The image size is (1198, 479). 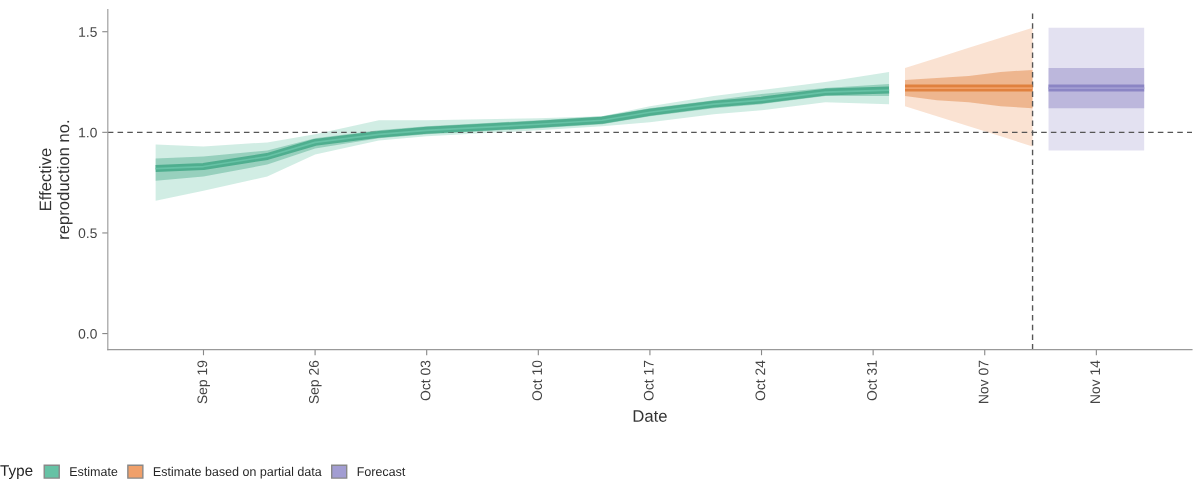 I want to click on x-tick-label: Oct 03, so click(x=425, y=380).